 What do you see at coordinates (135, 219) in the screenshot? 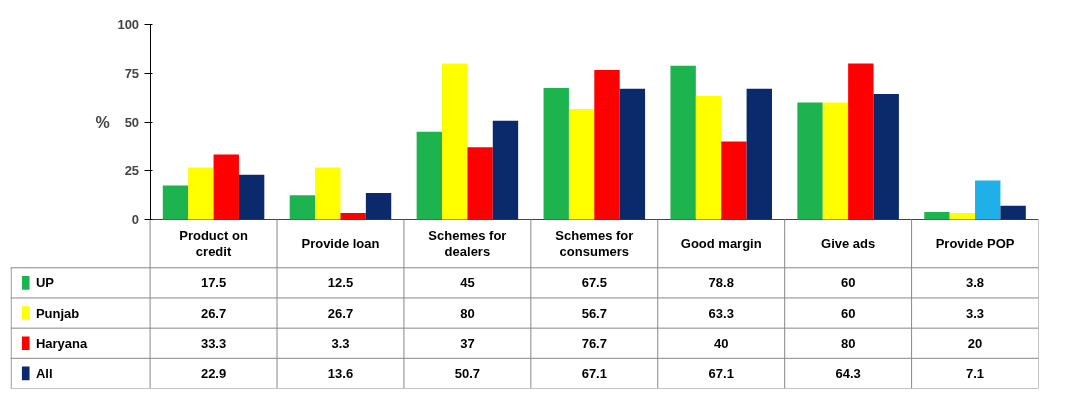
I see `y-tick-label: 0` at bounding box center [135, 219].